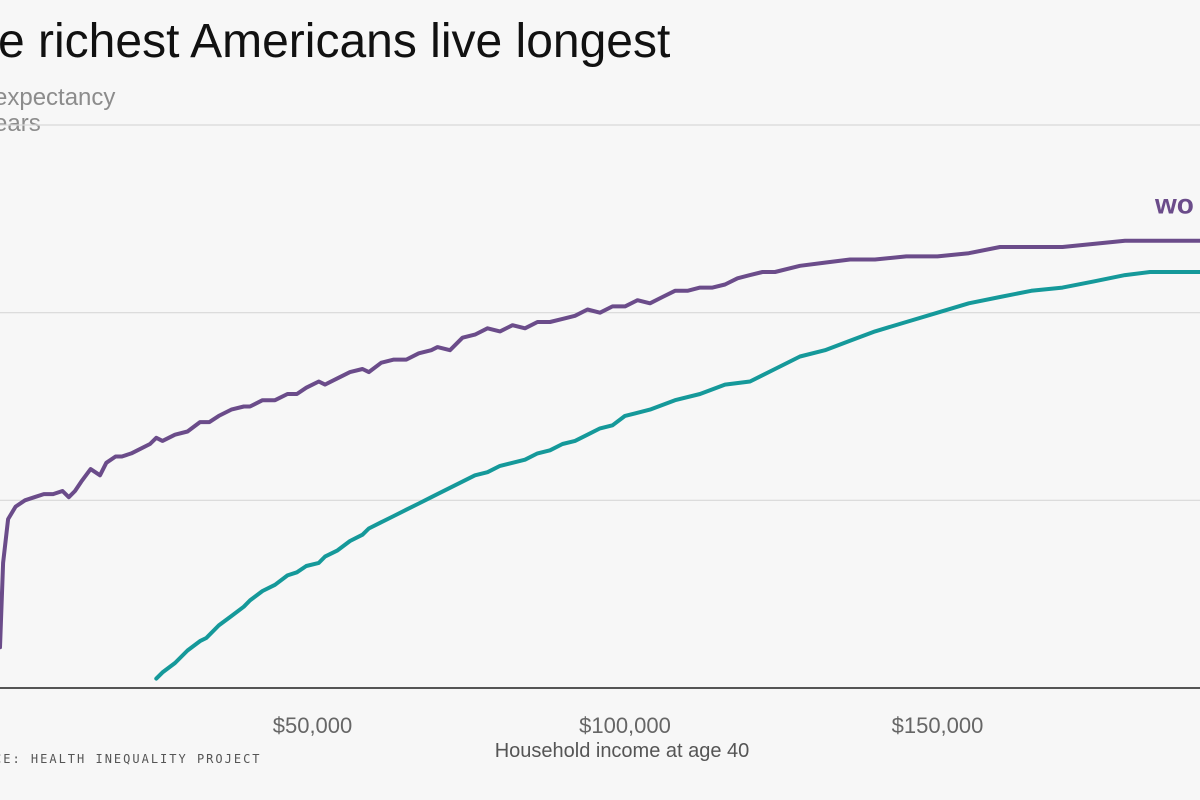 Image resolution: width=1200 pixels, height=800 pixels. Describe the element at coordinates (335, 41) in the screenshot. I see `chart-title: e richest Americans live longest` at that location.